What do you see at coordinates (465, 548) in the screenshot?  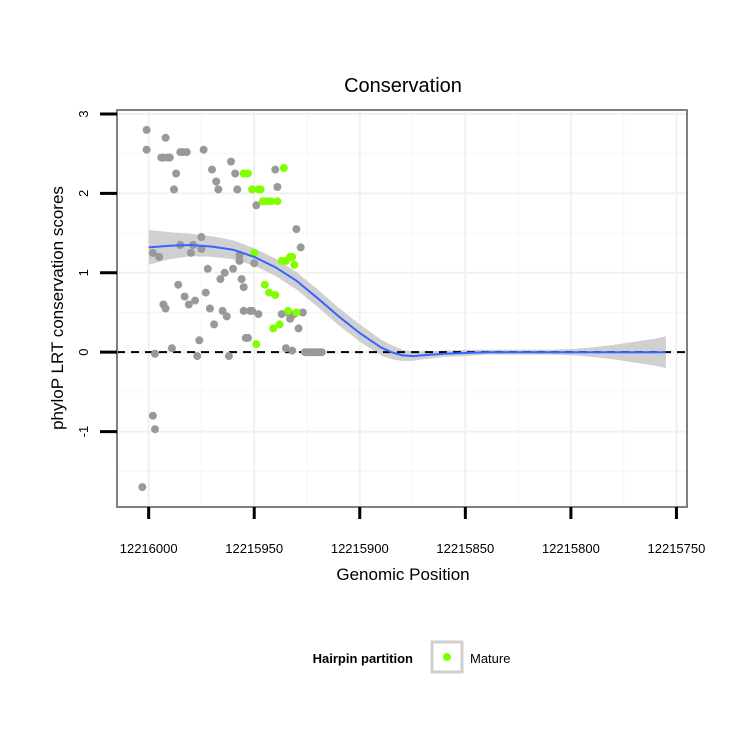 I see `x-tick-label: 12215850` at bounding box center [465, 548].